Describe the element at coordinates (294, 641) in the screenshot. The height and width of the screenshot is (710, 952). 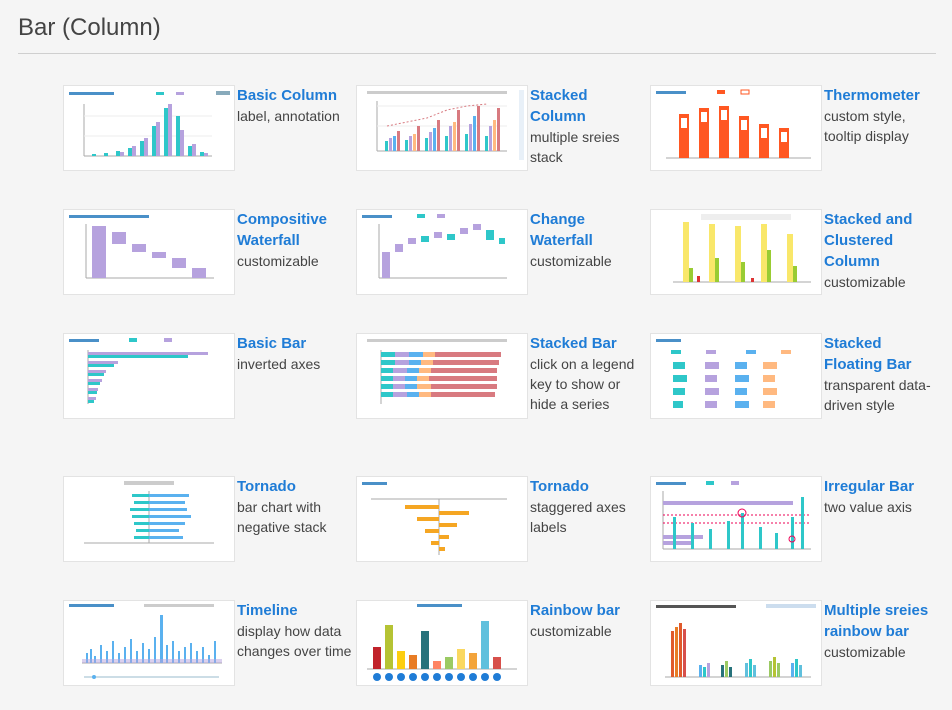
I see `card-description: display how data changes over time` at that location.